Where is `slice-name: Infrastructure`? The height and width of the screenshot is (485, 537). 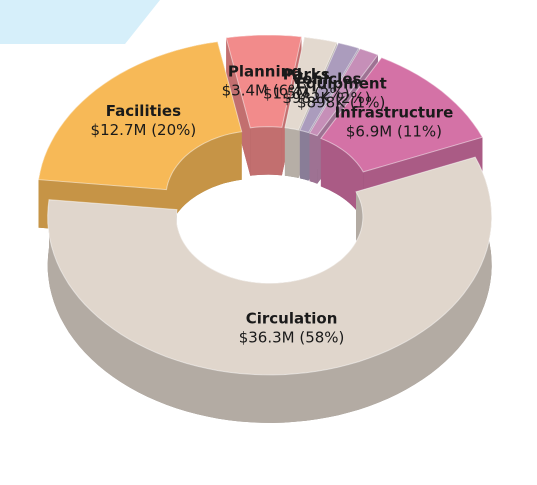 slice-name: Infrastructure is located at coordinates (394, 112).